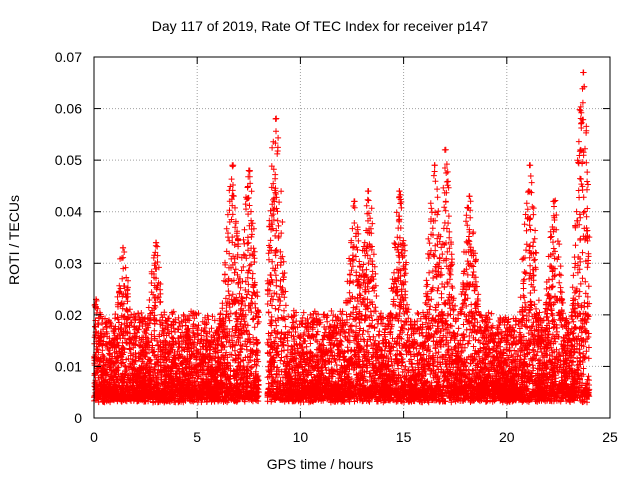 Image resolution: width=640 pixels, height=480 pixels. I want to click on x-tick-label: 0, so click(94, 437).